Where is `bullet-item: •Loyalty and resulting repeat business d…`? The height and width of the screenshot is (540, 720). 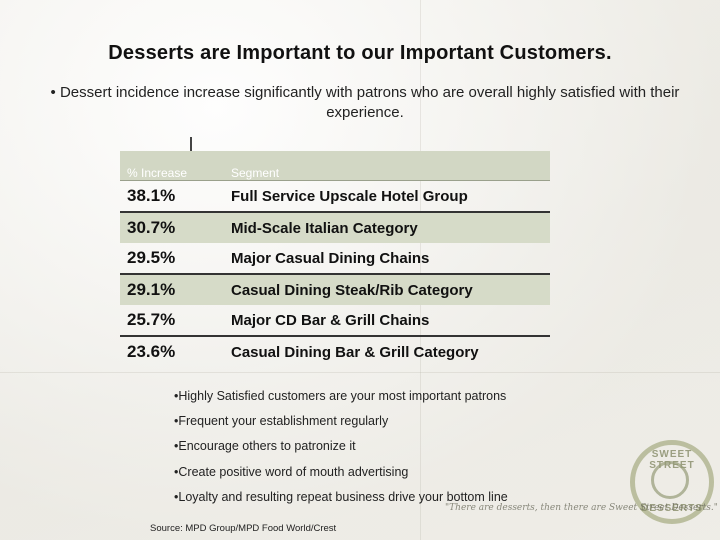
bullet-item: •Loyalty and resulting repeat business d… is located at coordinates (341, 496).